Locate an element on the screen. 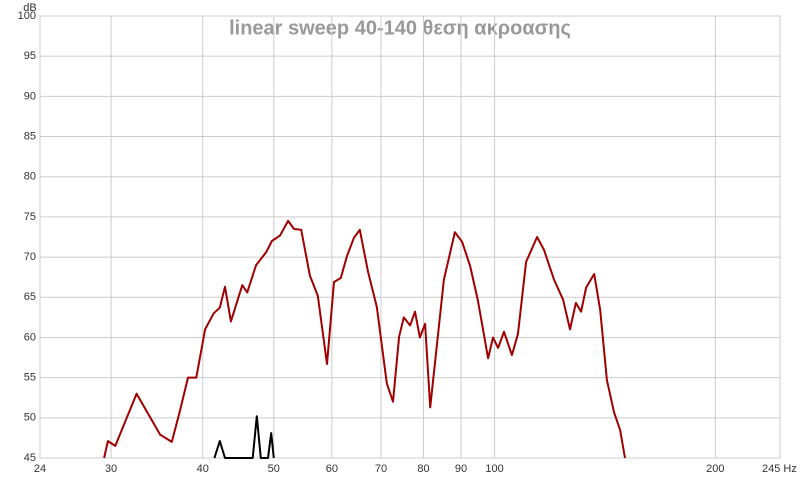 The image size is (800, 479). x-tick-label: 30 is located at coordinates (111, 469).